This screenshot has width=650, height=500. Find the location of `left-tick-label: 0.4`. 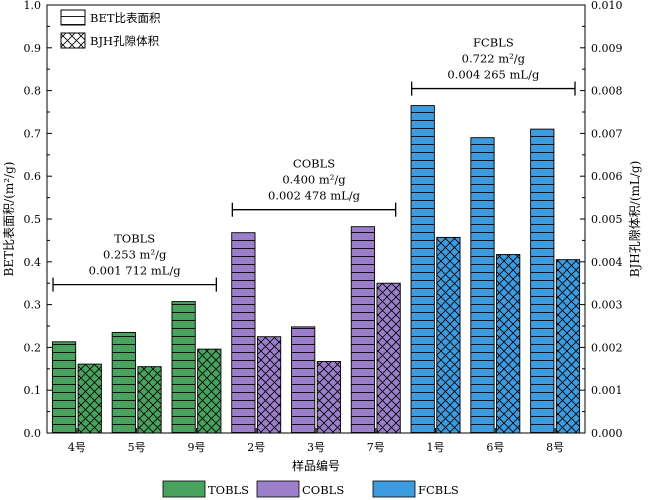

left-tick-label: 0.4 is located at coordinates (33, 262).